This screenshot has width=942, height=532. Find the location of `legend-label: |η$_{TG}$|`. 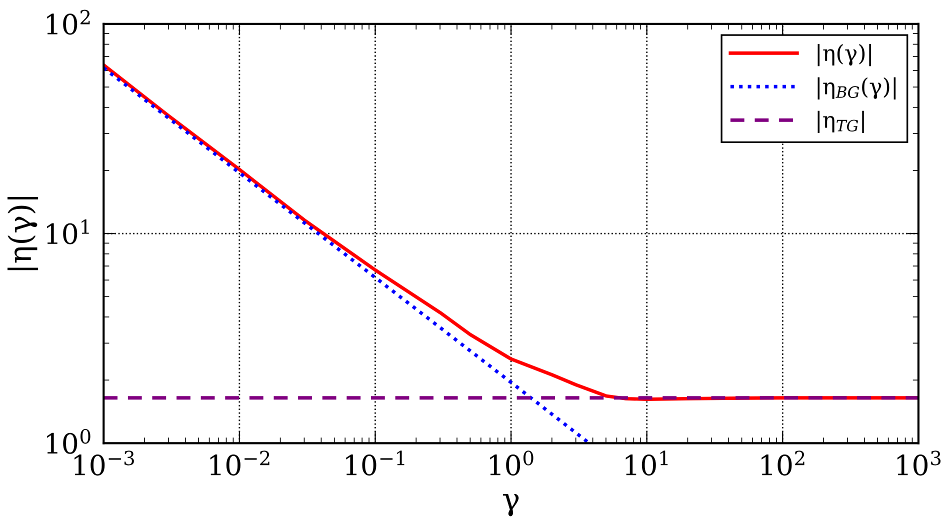

legend-label: |η$_{TG}$| is located at coordinates (841, 122).